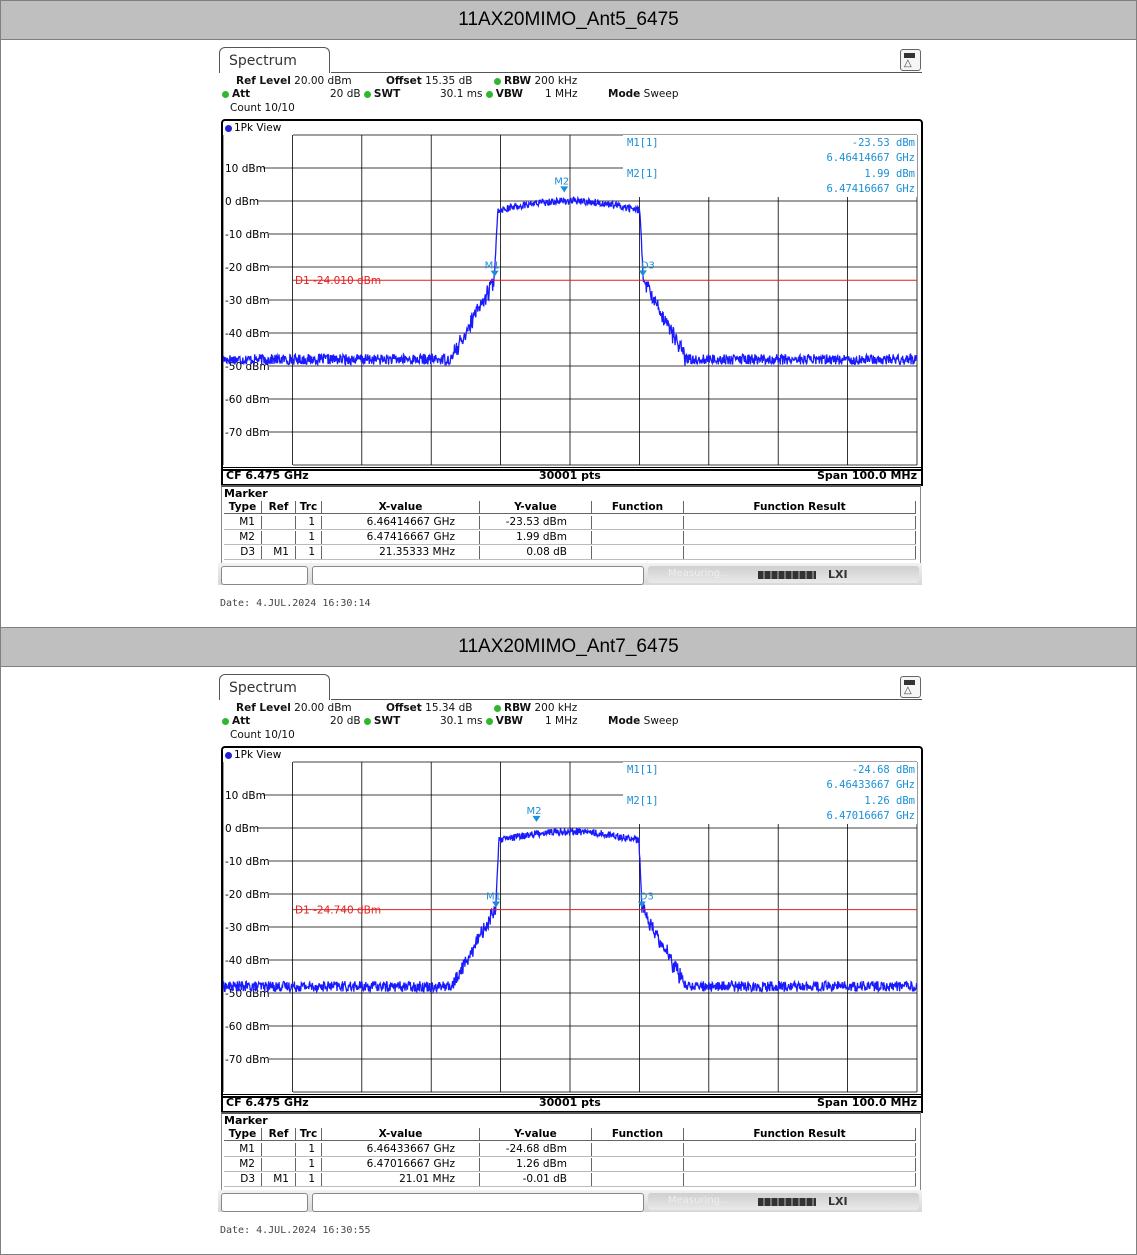 Image resolution: width=1137 pixels, height=1255 pixels. Describe the element at coordinates (561, 94) in the screenshot. I see `vbw-value: 1 MHz` at that location.